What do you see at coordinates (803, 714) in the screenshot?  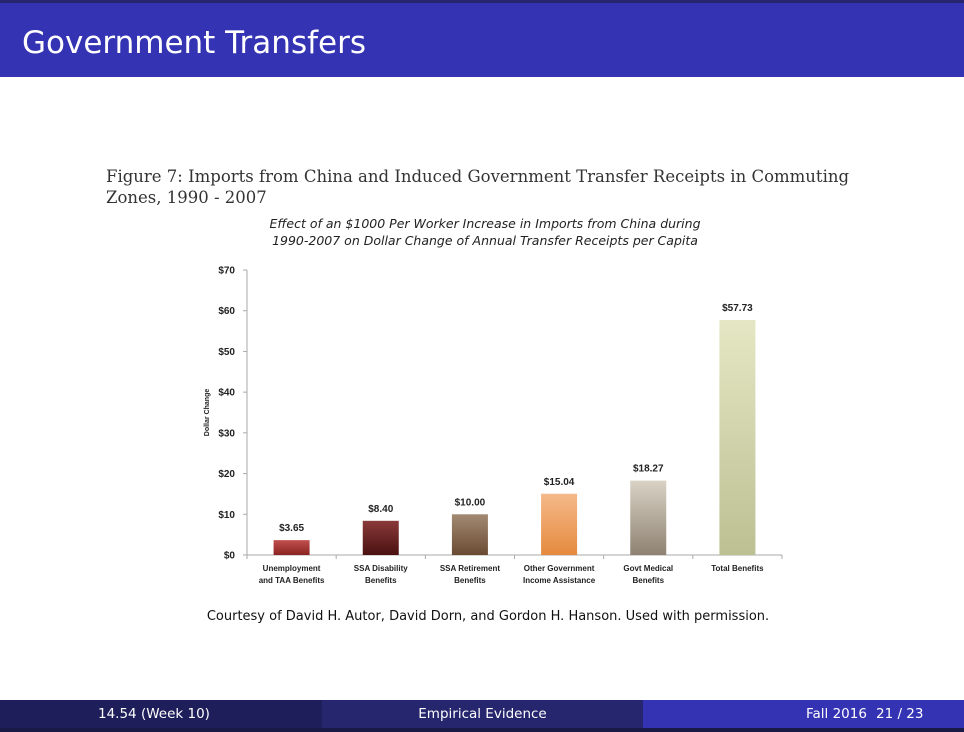 I see `footer-right: Fall 2016 21 / 23` at bounding box center [803, 714].